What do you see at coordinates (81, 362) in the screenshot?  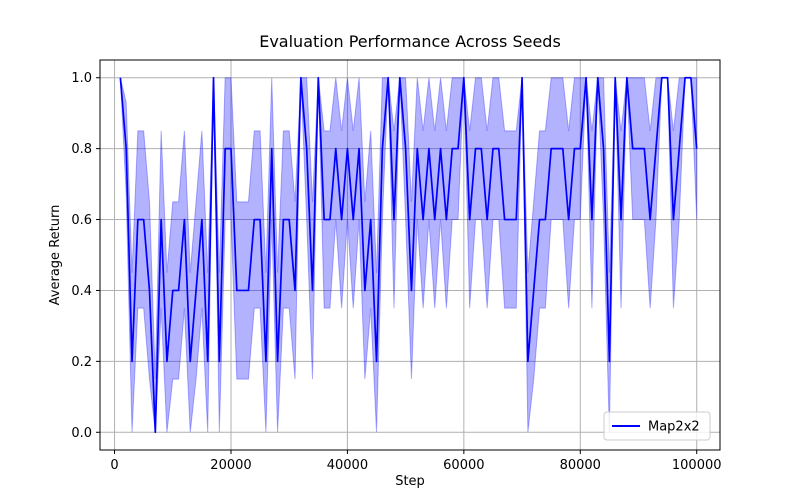 I see `y-tick-label: 0.2` at bounding box center [81, 362].